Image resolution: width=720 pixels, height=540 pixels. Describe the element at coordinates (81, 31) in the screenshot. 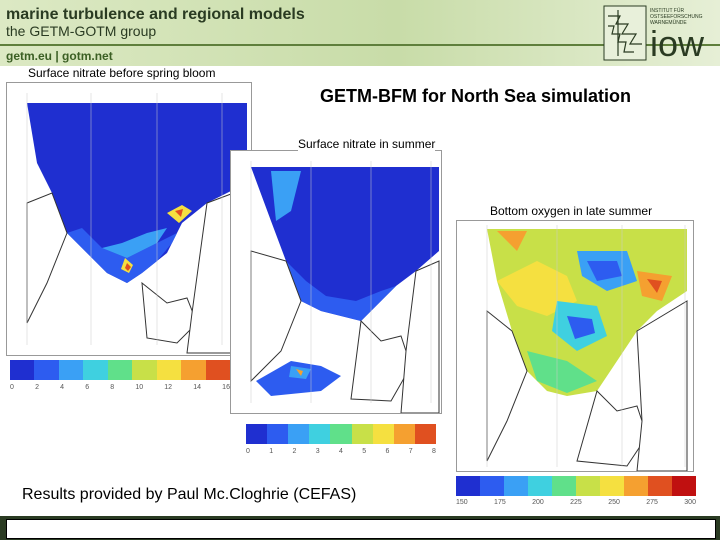

I see `header-subtitle: the GETM-GOTM group` at that location.